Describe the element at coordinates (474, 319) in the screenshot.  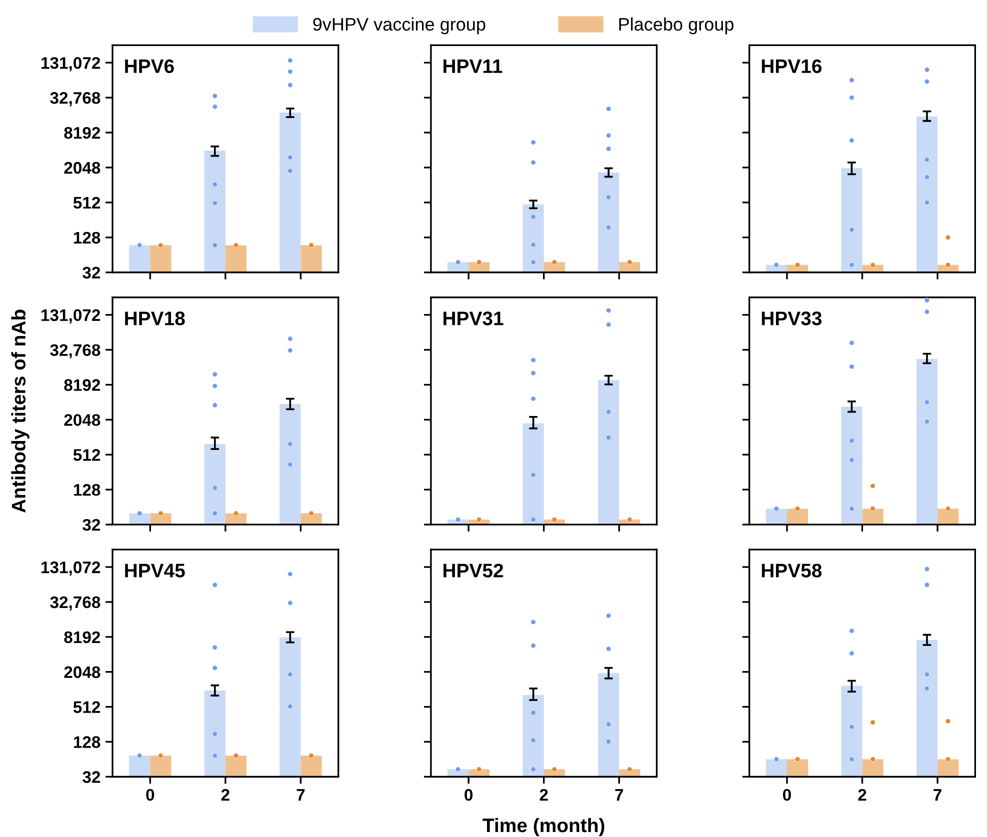
I see `text: HPV31` at that location.